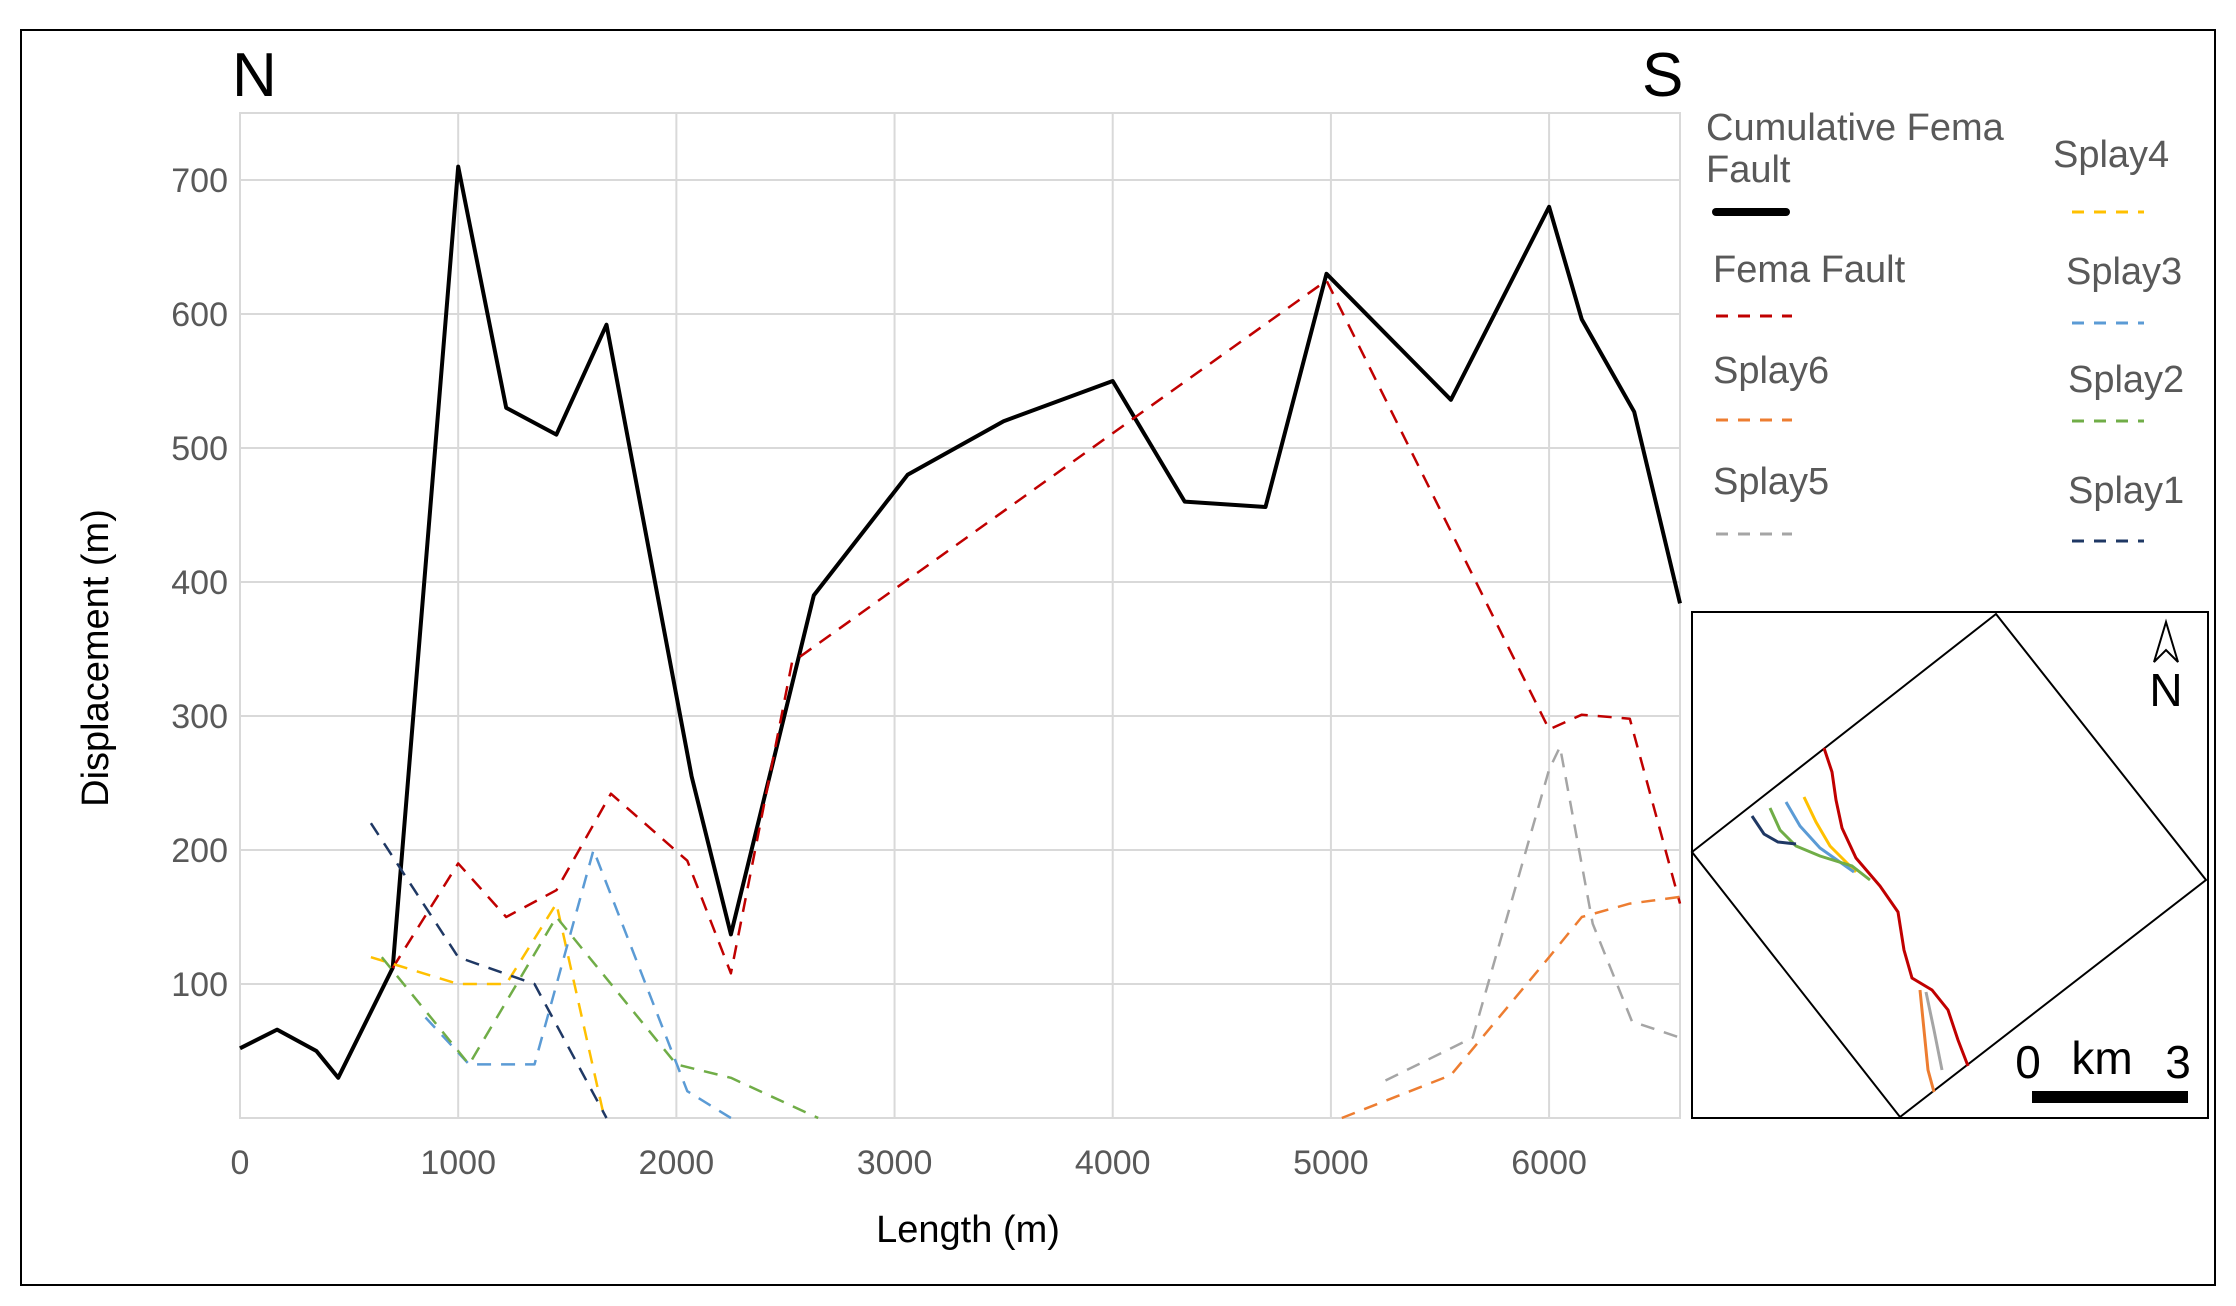  I want to click on y-tick-label: 100, so click(199, 985).